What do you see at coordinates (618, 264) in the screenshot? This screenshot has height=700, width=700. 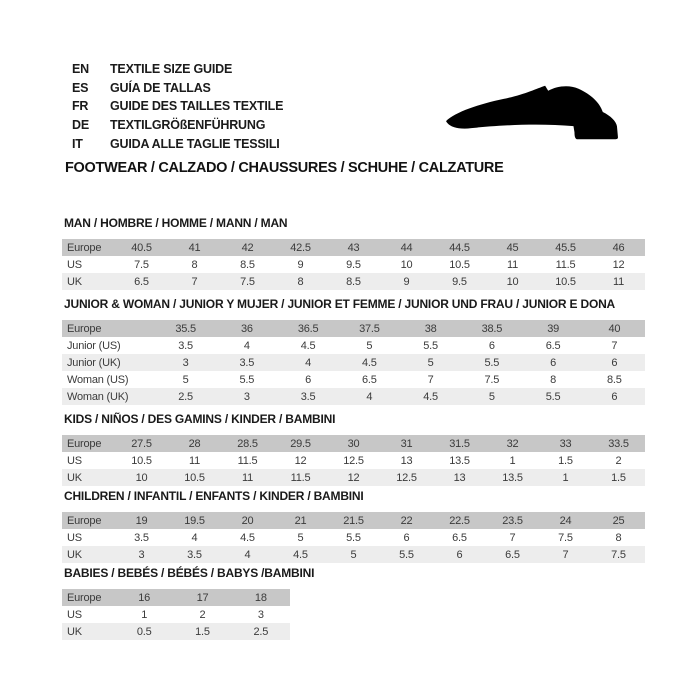 I see `size-cell: 12` at bounding box center [618, 264].